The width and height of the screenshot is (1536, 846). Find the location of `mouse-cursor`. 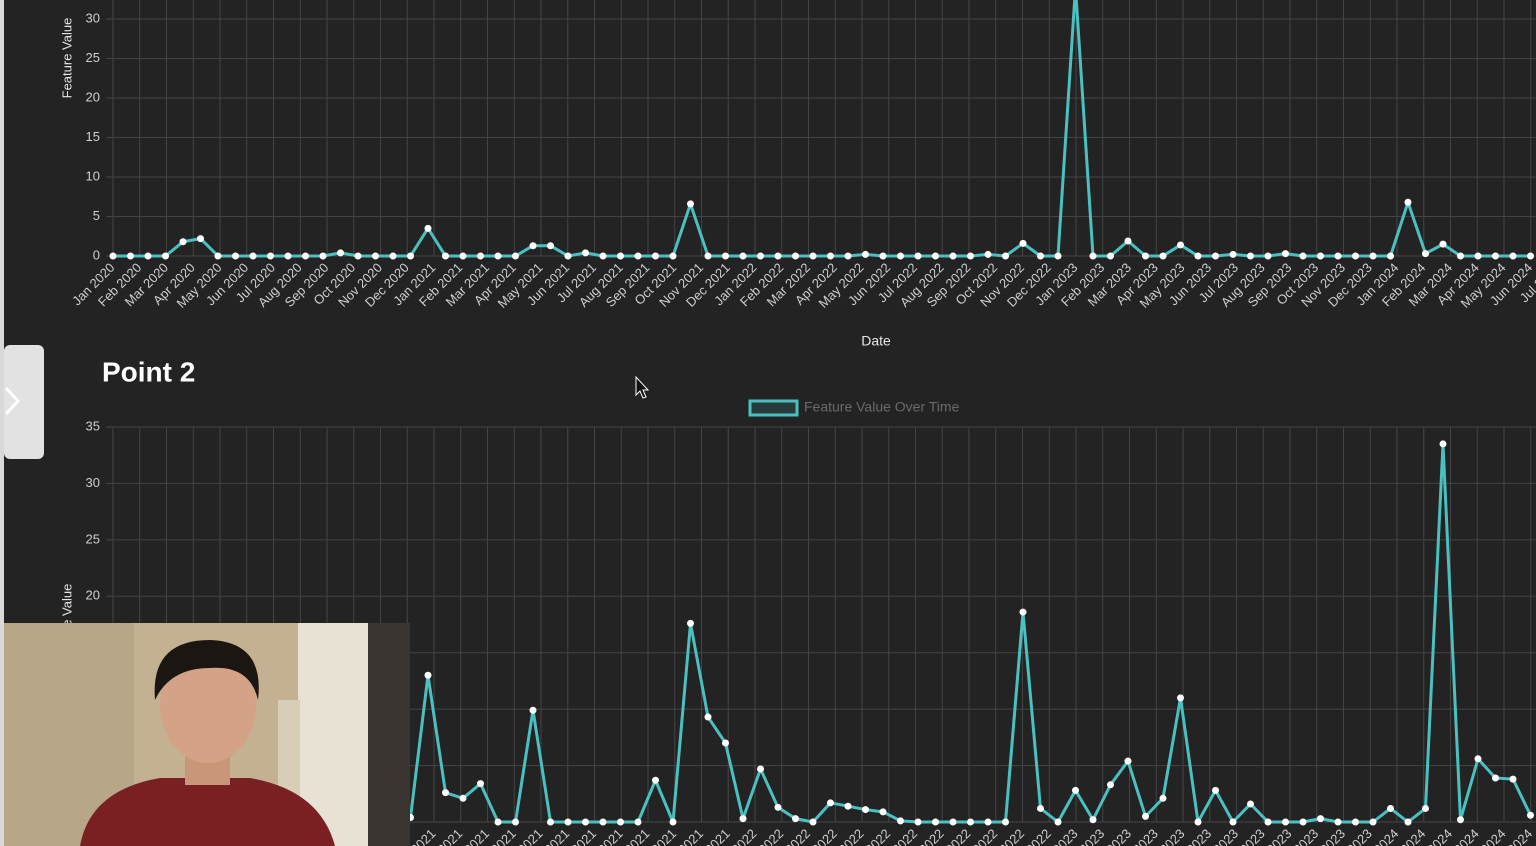

mouse-cursor is located at coordinates (642, 387).